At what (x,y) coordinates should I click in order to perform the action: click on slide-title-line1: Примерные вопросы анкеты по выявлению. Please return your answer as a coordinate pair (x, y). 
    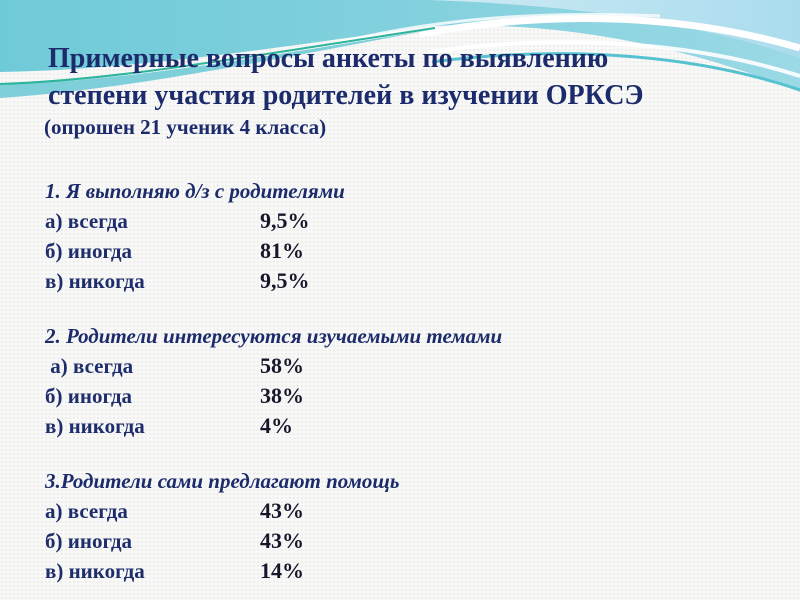
    Looking at the image, I should click on (328, 58).